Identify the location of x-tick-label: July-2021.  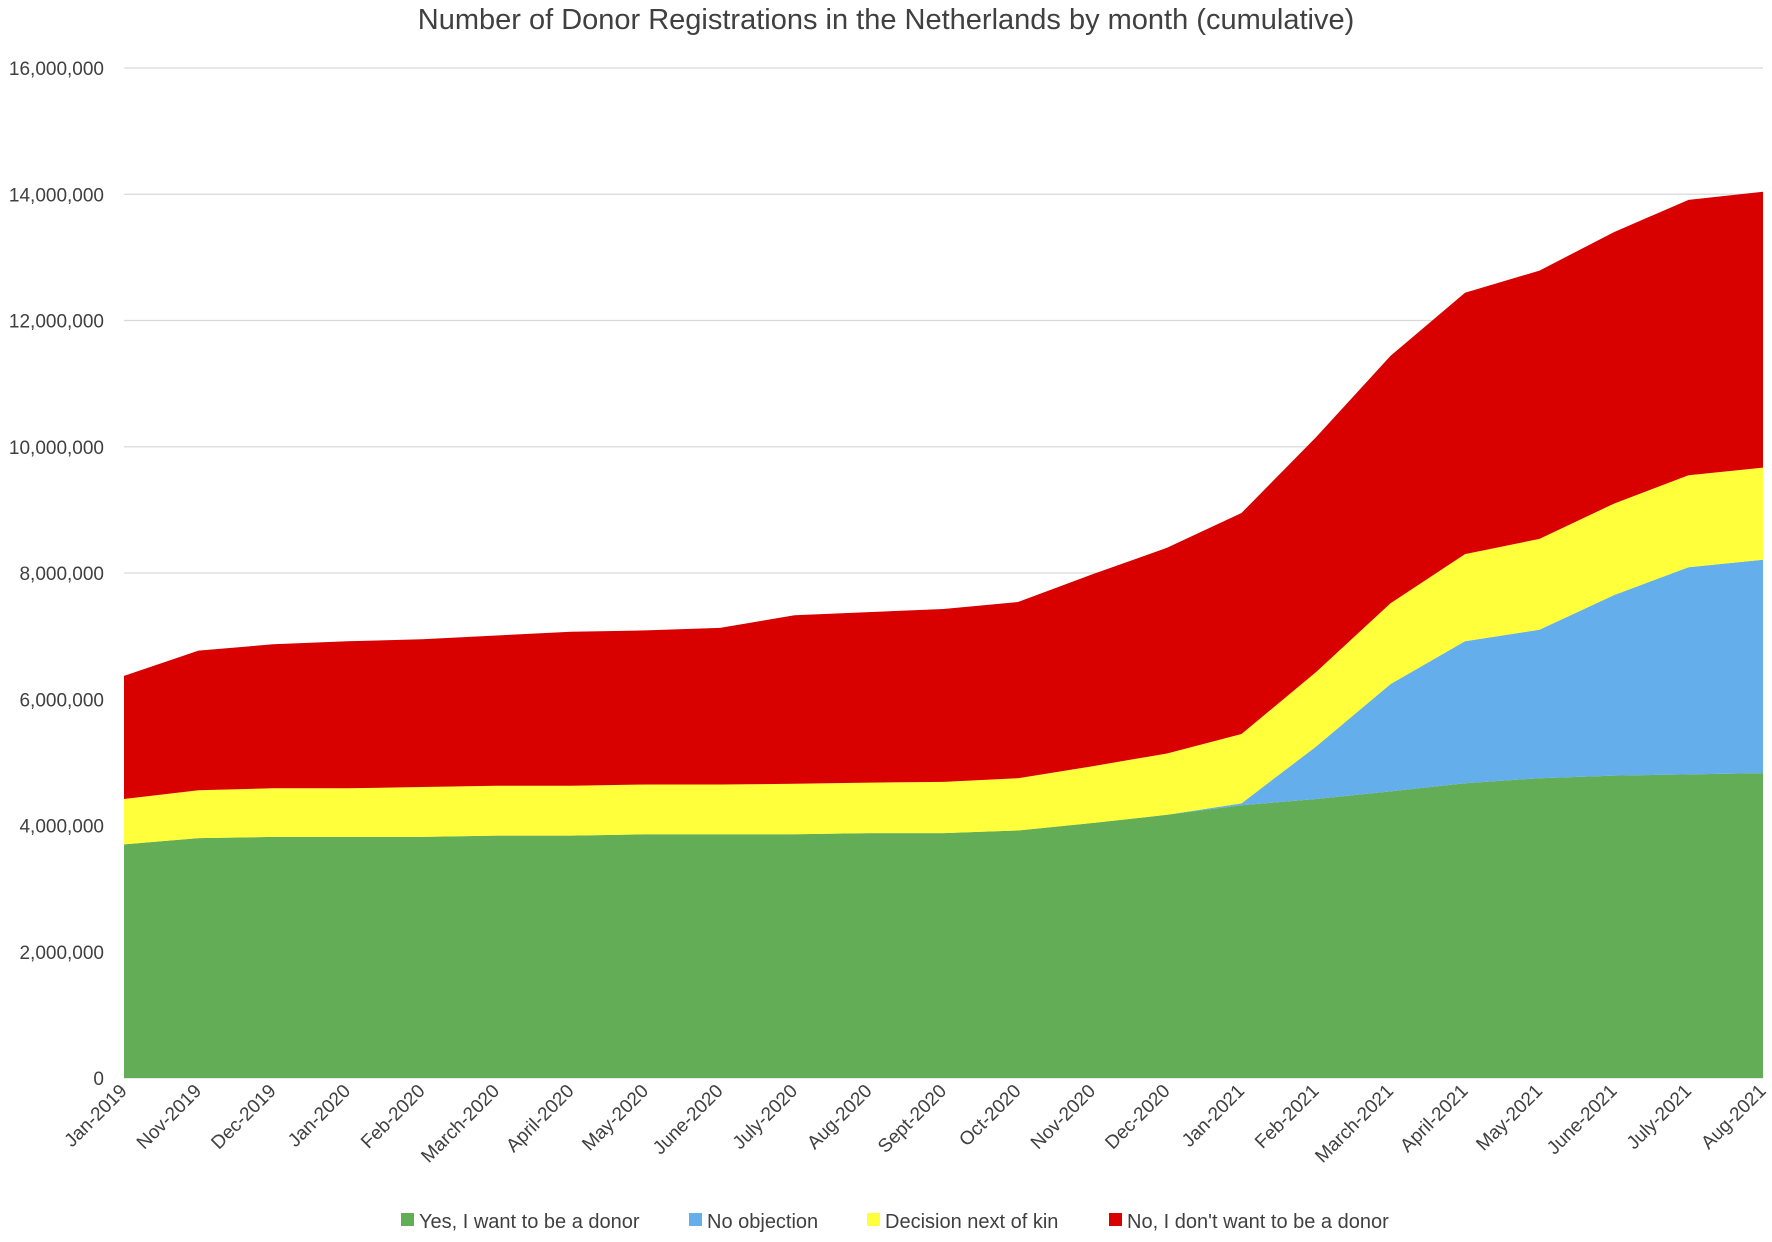
(1659, 1117).